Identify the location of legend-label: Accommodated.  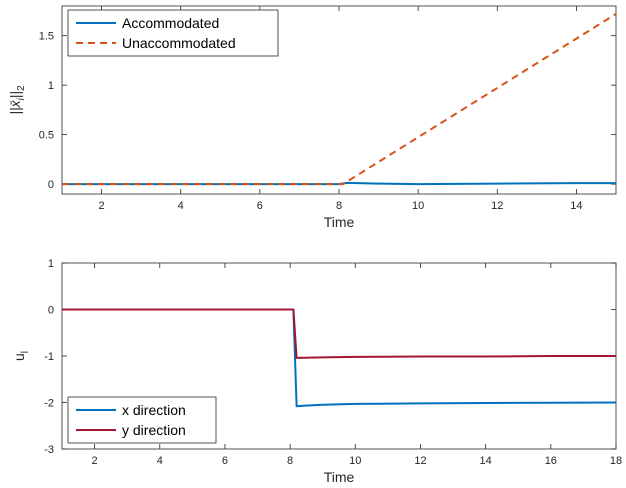
(170, 23).